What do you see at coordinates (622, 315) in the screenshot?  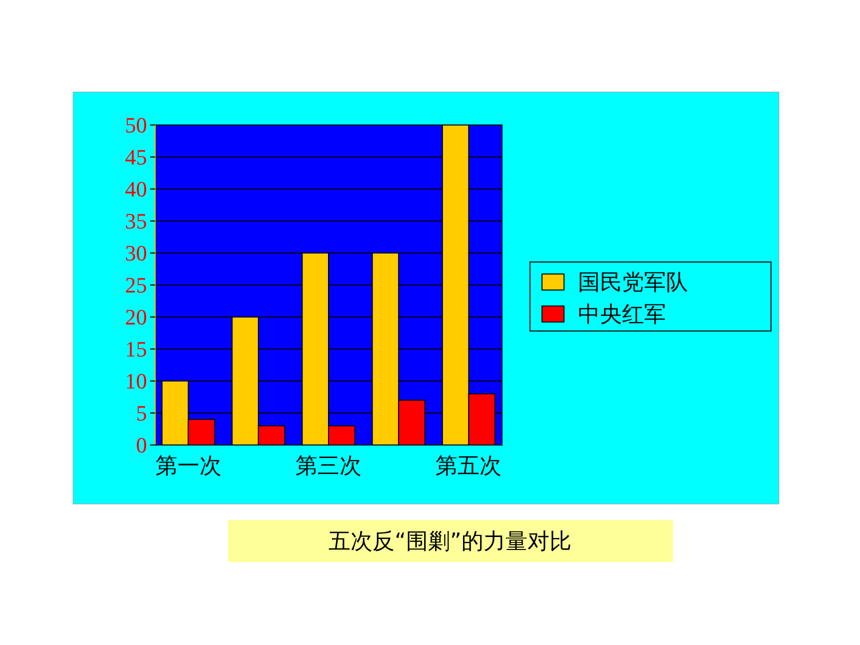 I see `legend-label: 中央红军` at bounding box center [622, 315].